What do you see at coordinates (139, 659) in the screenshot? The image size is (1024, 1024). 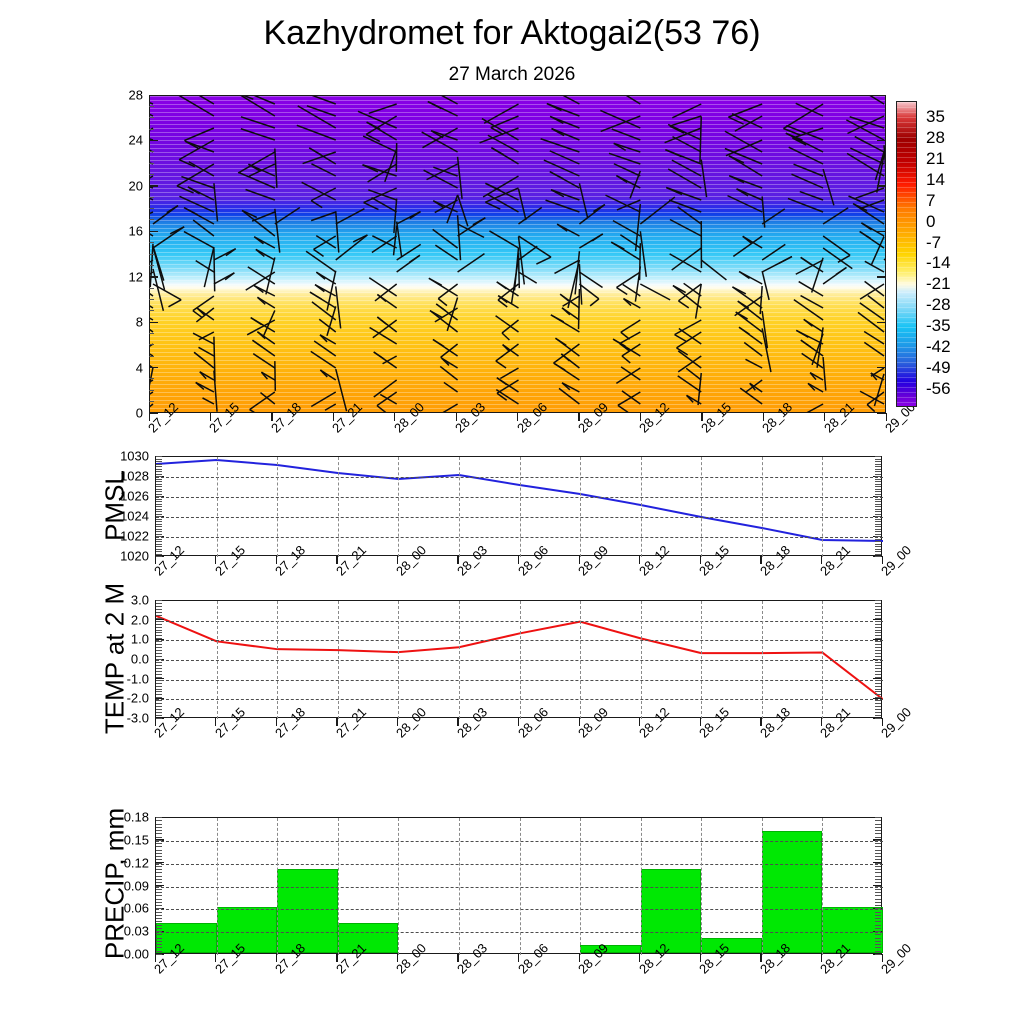 I see `temp_2m-y-tick-label: 0.0` at bounding box center [139, 659].